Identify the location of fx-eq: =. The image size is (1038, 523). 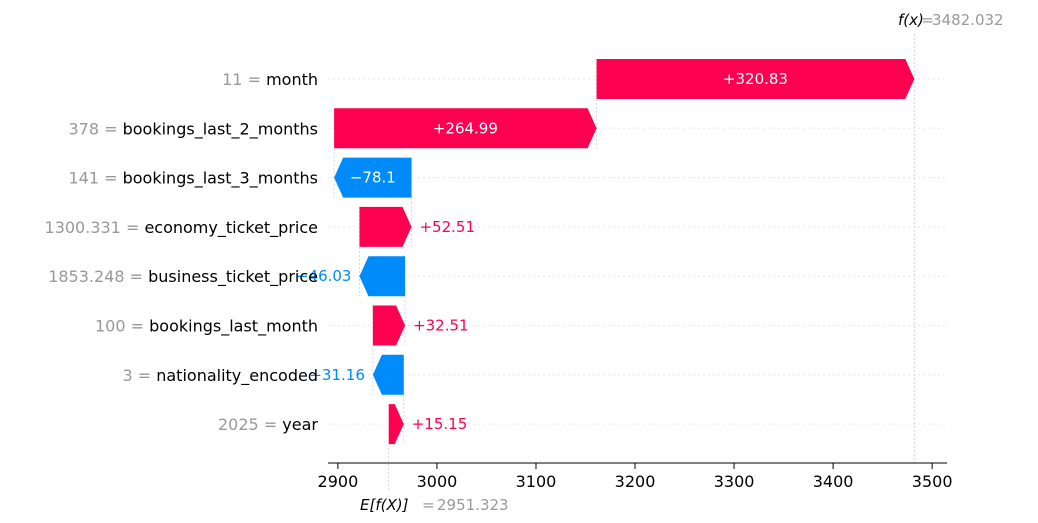
(927, 20).